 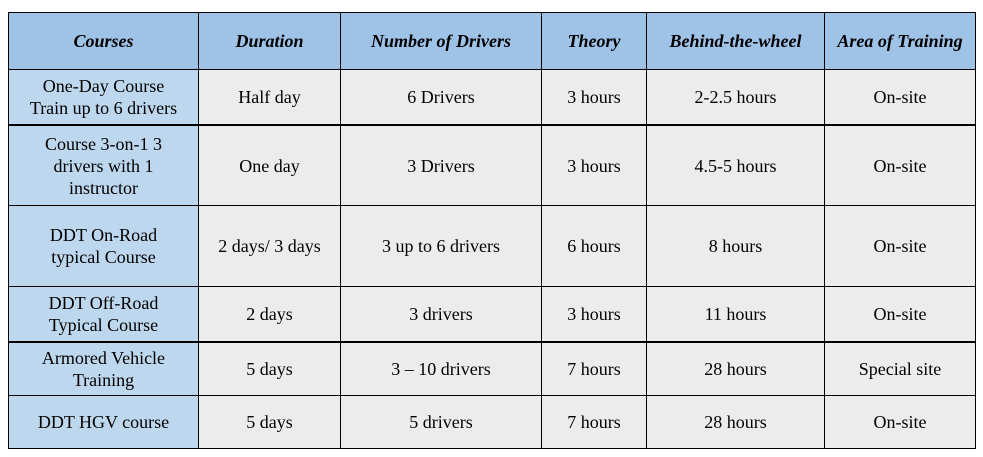 I want to click on drivers-cell: 6 Drivers, so click(x=441, y=97).